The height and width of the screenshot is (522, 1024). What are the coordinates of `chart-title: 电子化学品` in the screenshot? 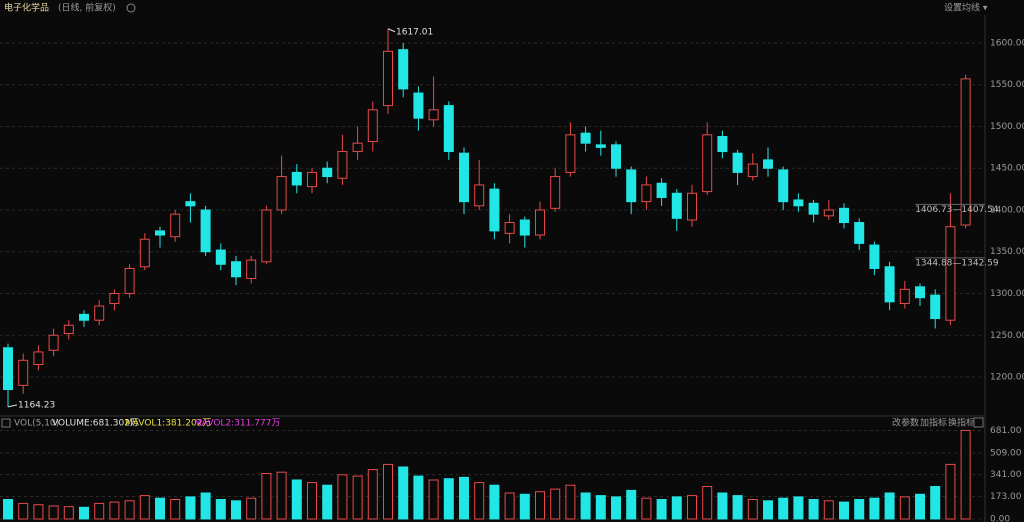 It's located at (26, 8).